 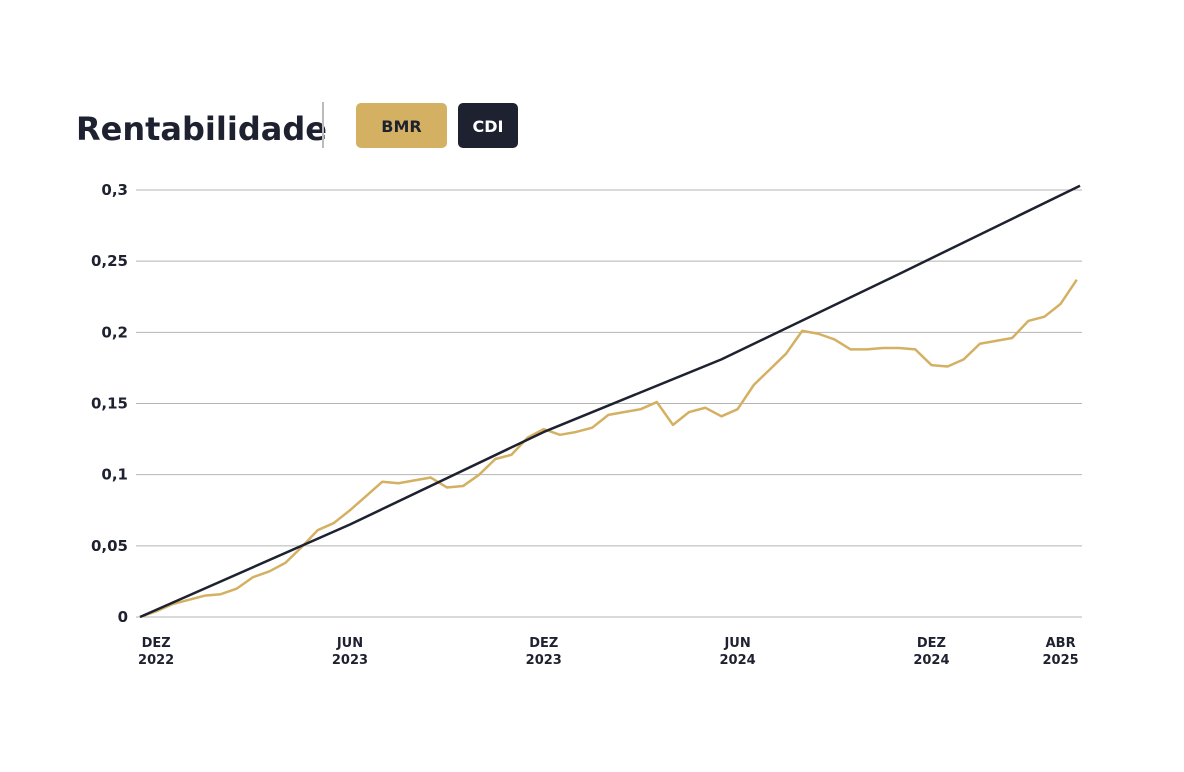 I want to click on y-tick-label: 0, so click(x=123, y=617).